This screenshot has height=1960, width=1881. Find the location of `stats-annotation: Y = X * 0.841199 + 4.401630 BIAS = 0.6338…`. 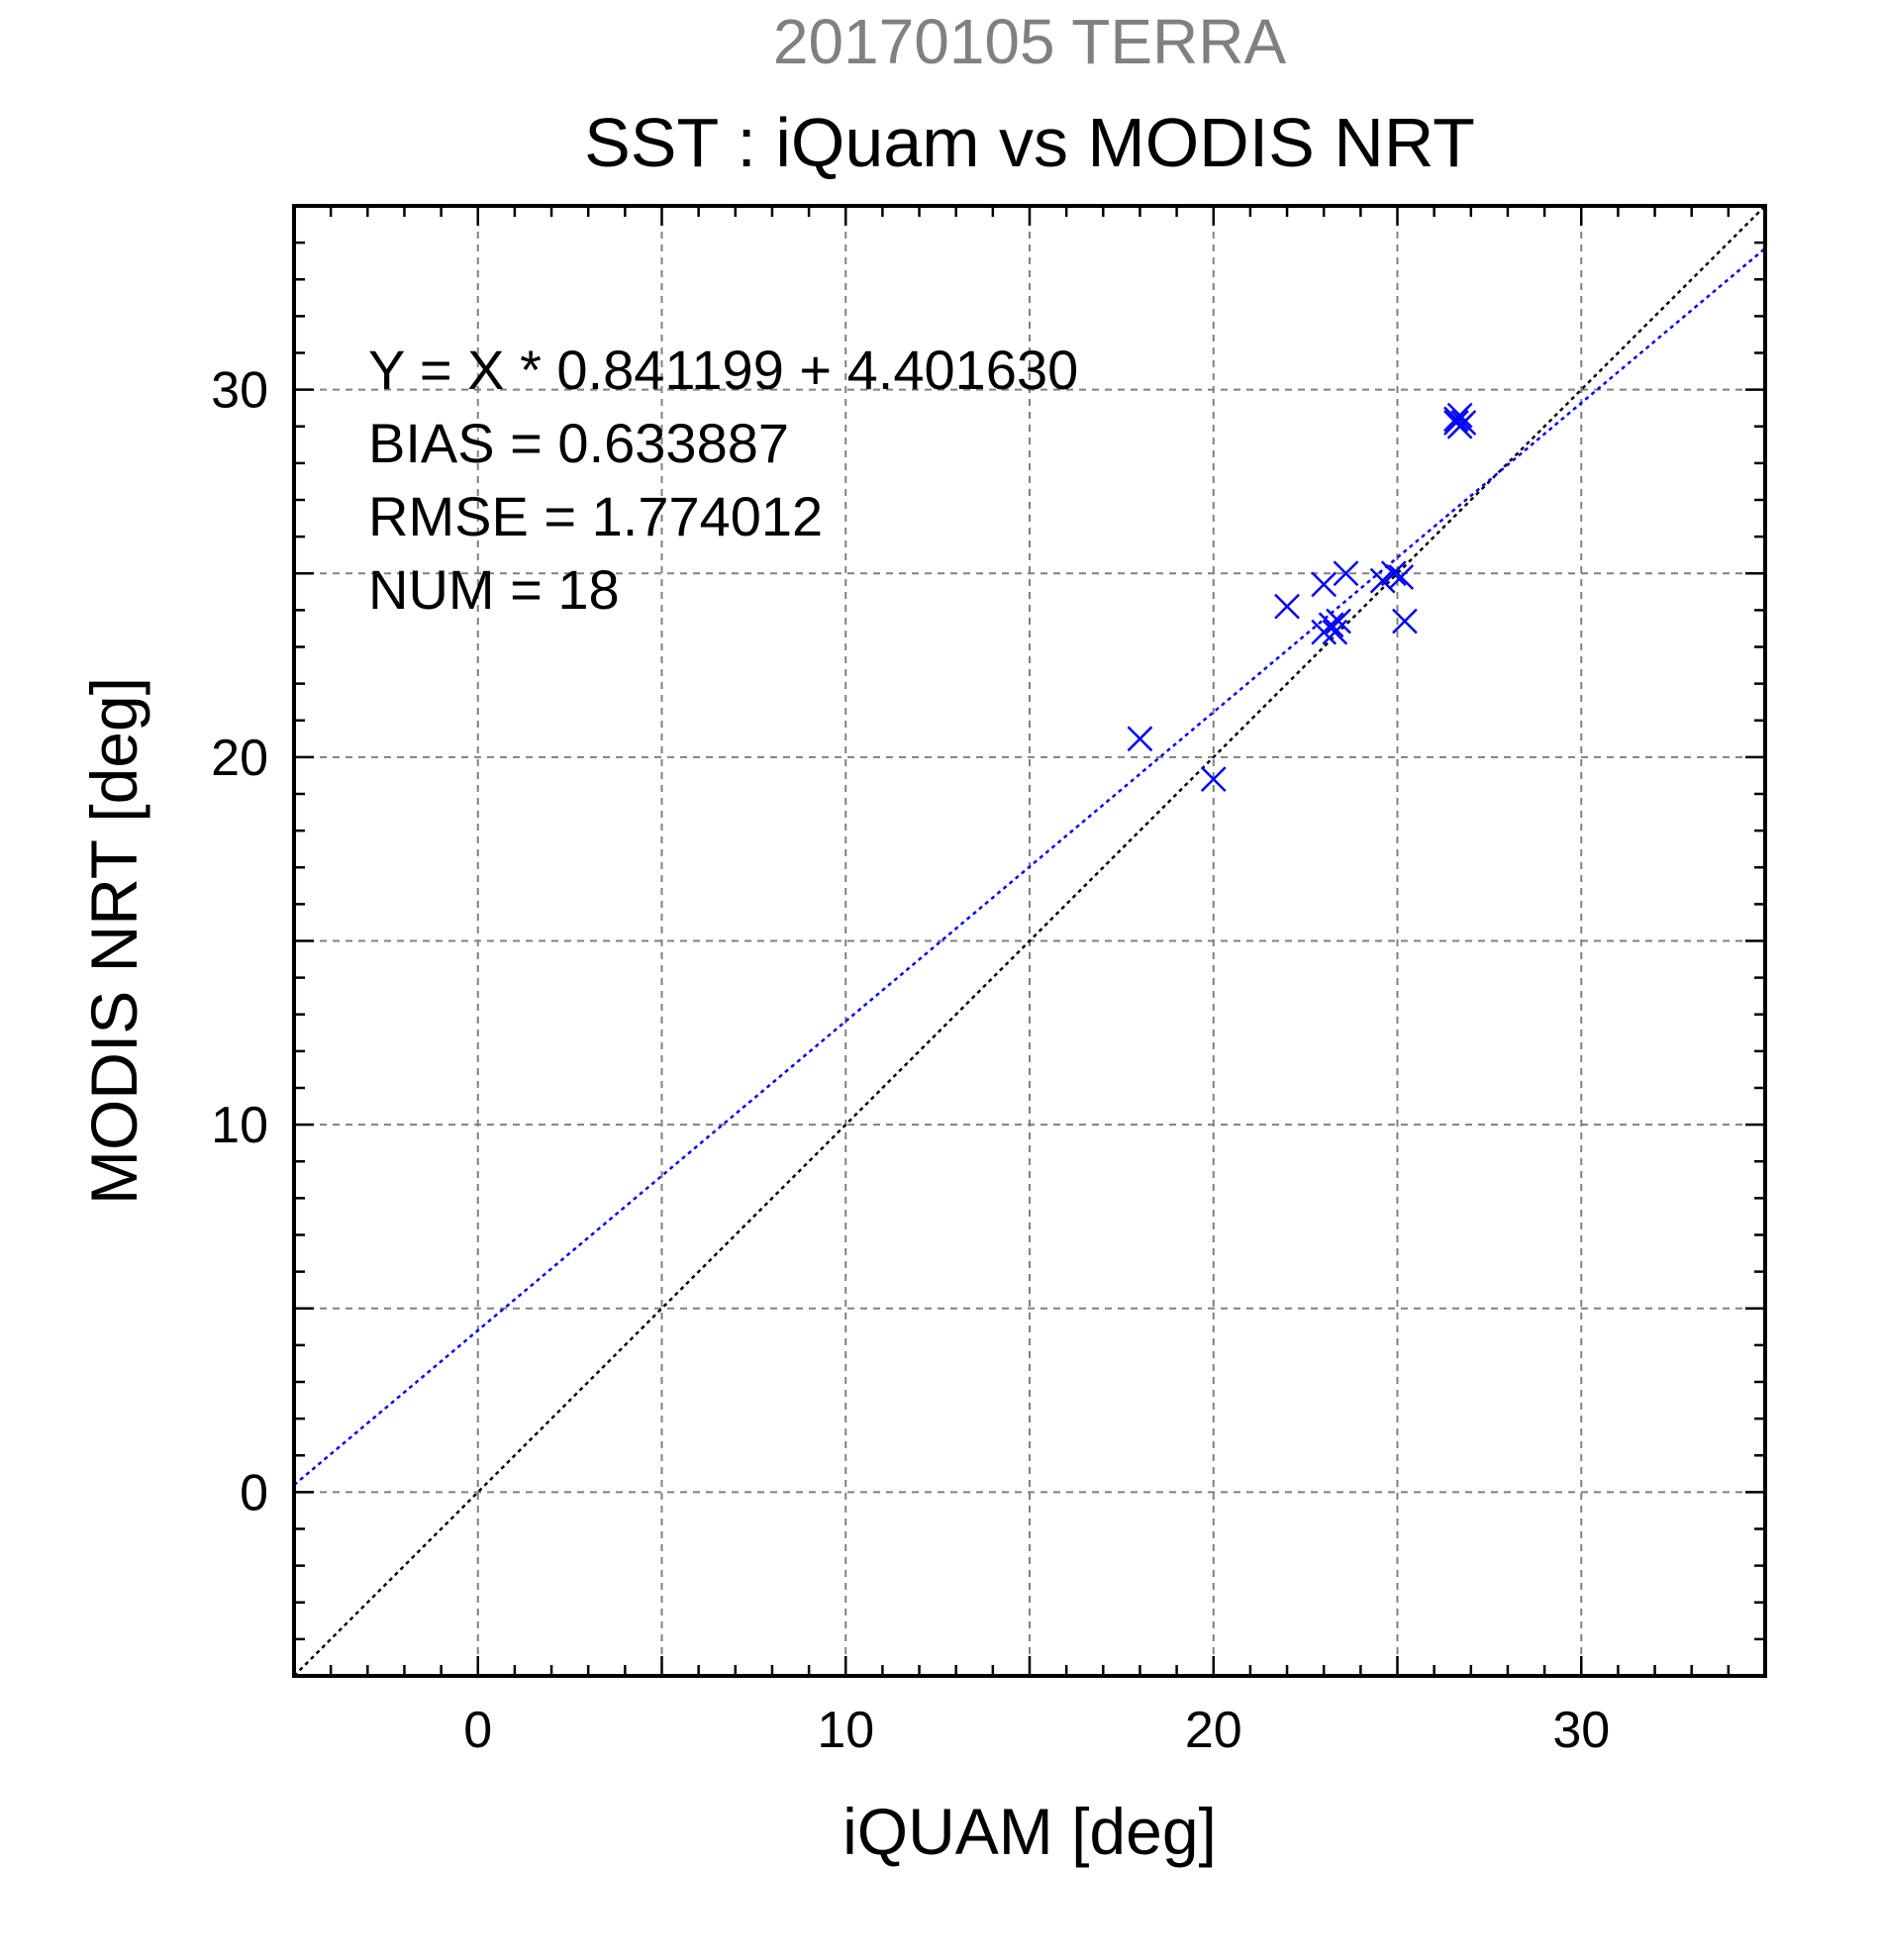

stats-annotation: Y = X * 0.841199 + 4.401630 BIAS = 0.6338… is located at coordinates (723, 480).